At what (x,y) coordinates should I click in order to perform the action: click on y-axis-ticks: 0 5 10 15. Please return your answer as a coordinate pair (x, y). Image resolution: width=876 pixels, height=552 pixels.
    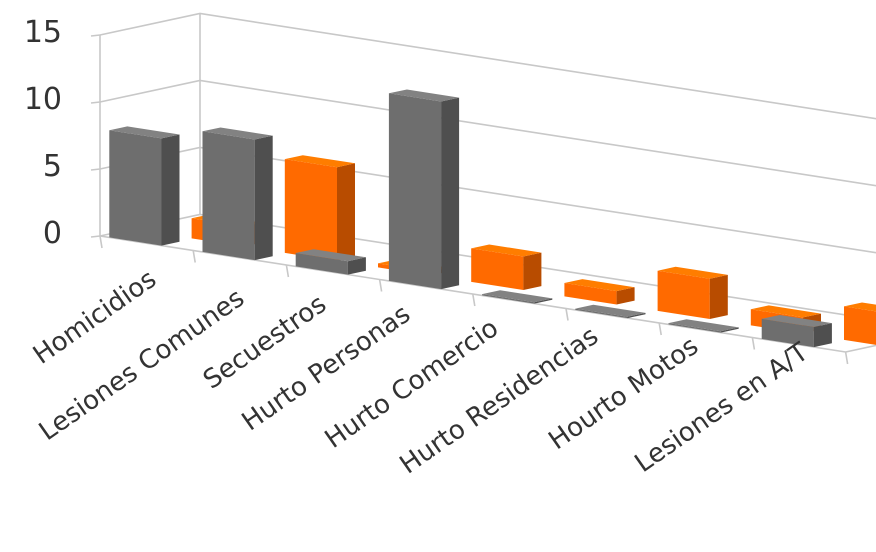
    Looking at the image, I should click on (43, 133).